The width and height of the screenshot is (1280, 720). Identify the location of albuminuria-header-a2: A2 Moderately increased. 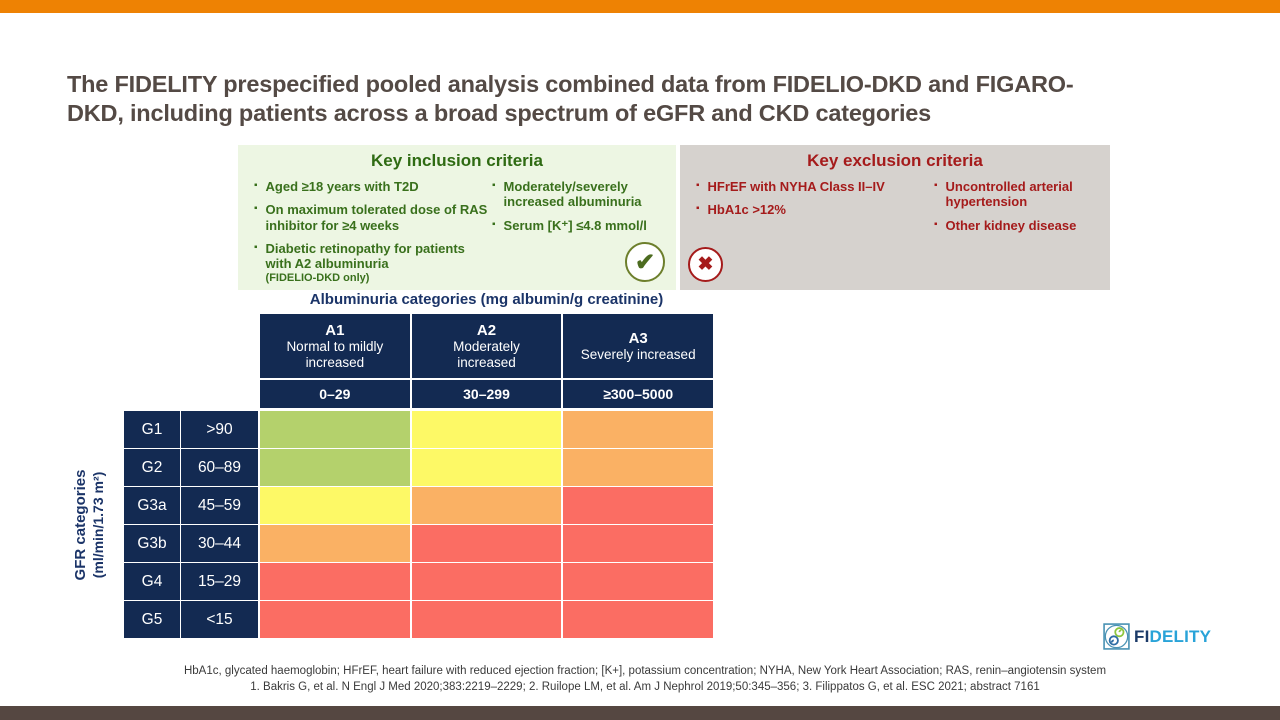
(486, 346).